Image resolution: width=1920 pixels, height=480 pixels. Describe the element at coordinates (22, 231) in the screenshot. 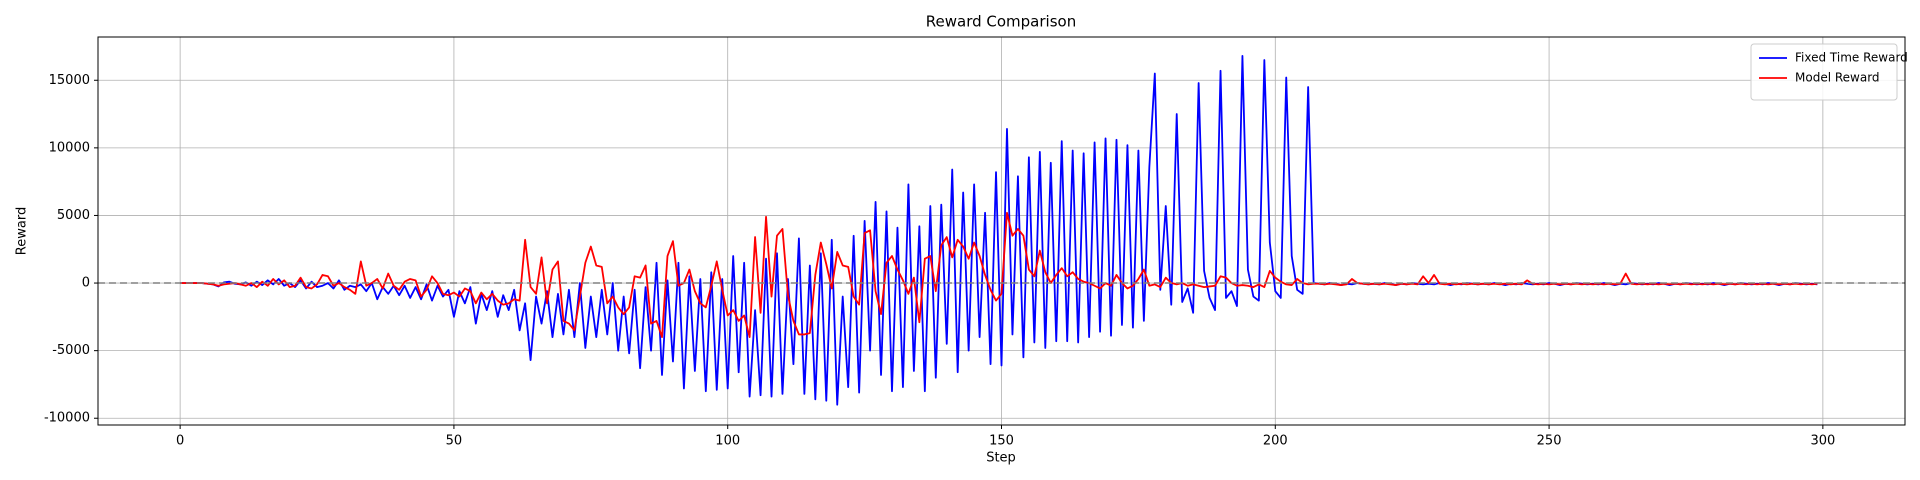

I see `y-axis-label: Reward` at that location.